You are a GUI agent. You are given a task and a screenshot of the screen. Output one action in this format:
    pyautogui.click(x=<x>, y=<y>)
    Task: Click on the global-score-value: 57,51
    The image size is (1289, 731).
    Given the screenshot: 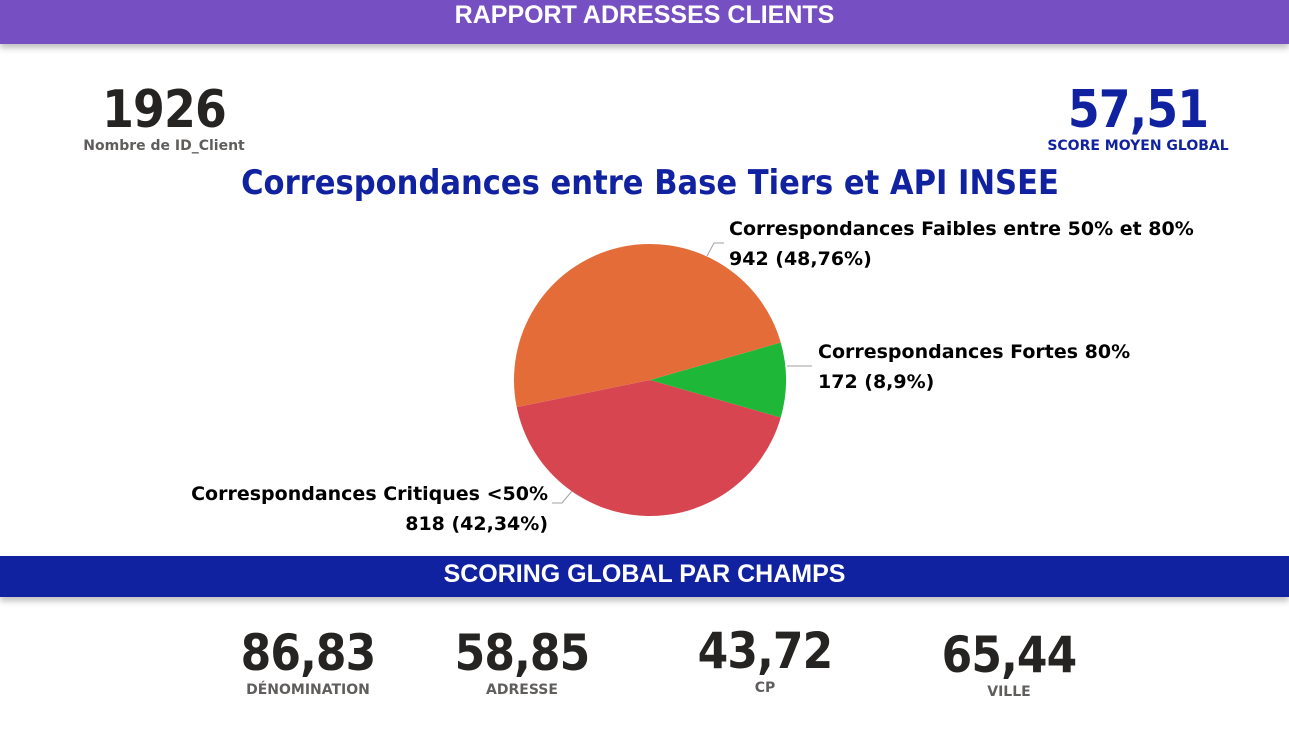 What is the action you would take?
    pyautogui.click(x=1138, y=110)
    